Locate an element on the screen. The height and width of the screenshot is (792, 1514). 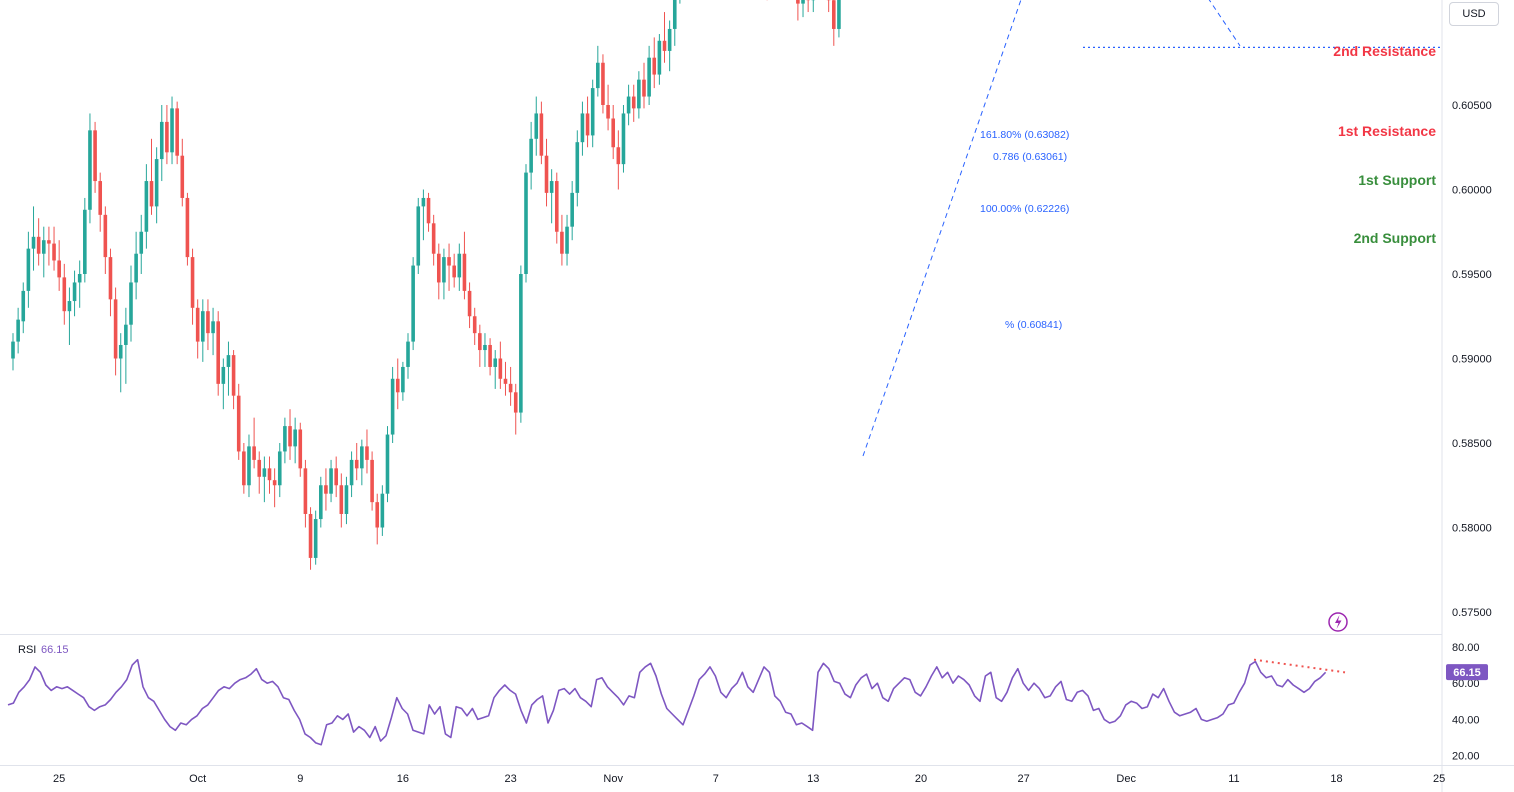
rsi-tick-label: 80.00 is located at coordinates (1466, 648).